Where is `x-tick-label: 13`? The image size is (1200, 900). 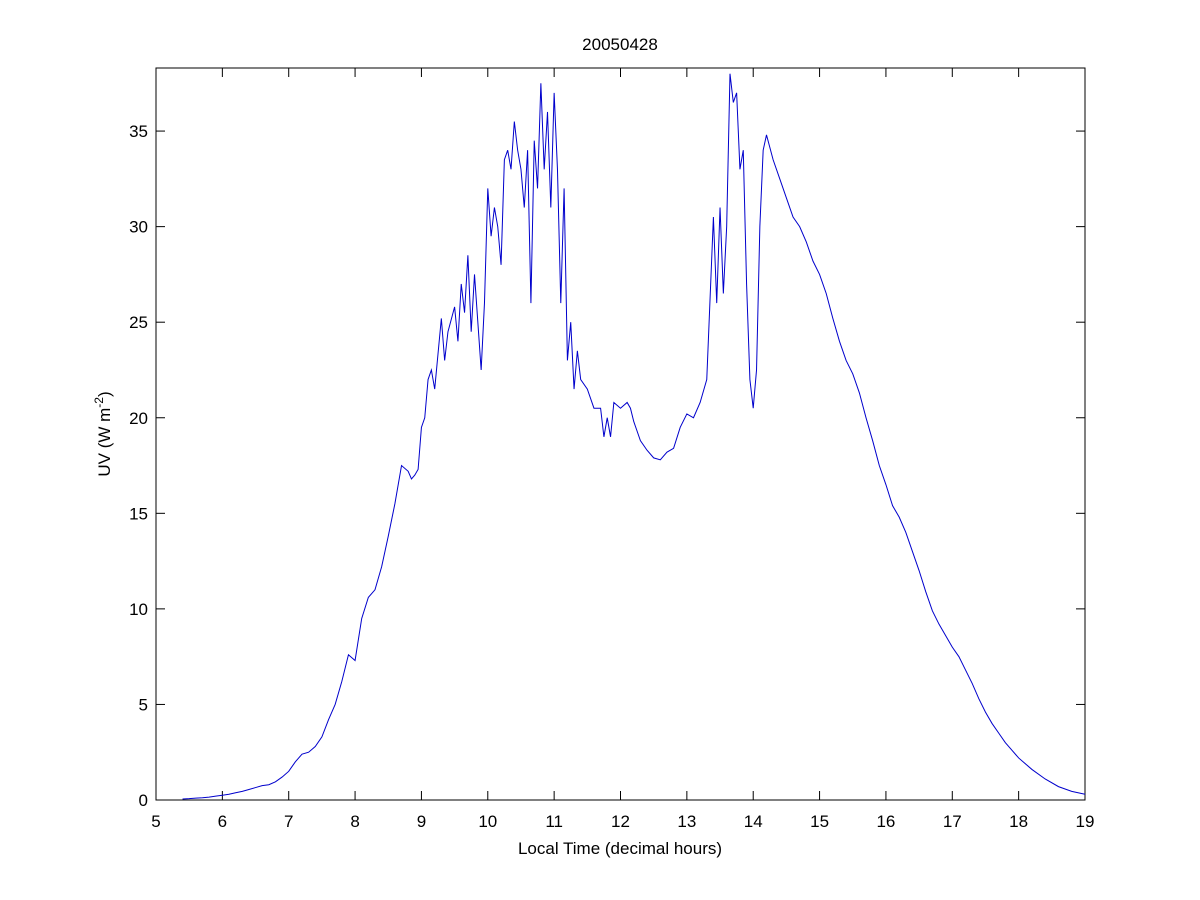 x-tick-label: 13 is located at coordinates (686, 821).